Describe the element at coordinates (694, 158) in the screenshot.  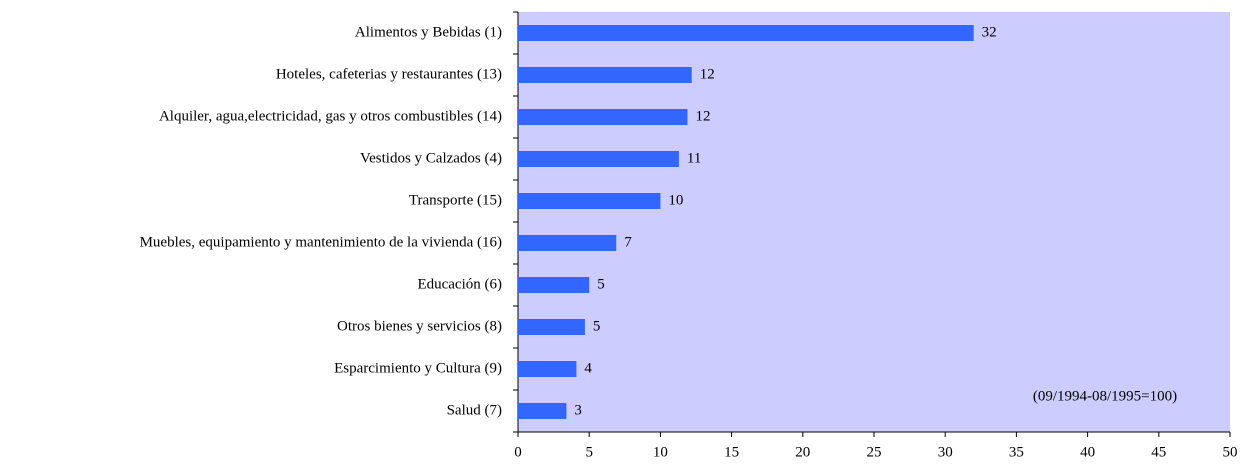
I see `data-label: 11` at that location.